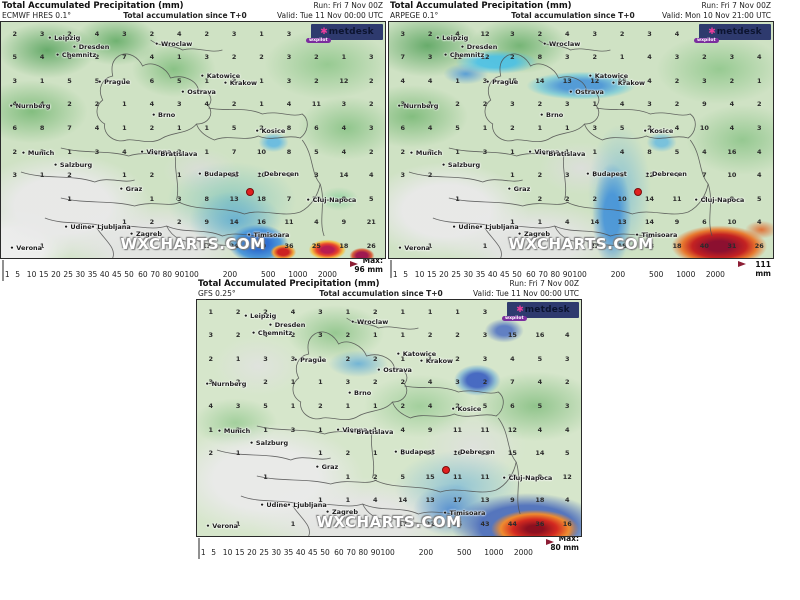 The width and height of the screenshot is (800, 600). What do you see at coordinates (351, 32) in the screenshot?
I see `metdesk-logo-text: metdesk` at bounding box center [351, 32].